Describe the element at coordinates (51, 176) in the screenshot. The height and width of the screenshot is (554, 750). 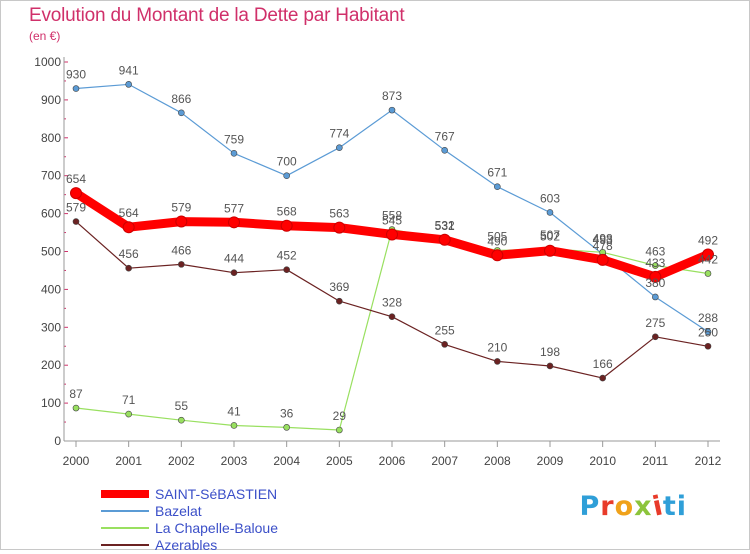
I see `y-tick-label: 700` at that location.